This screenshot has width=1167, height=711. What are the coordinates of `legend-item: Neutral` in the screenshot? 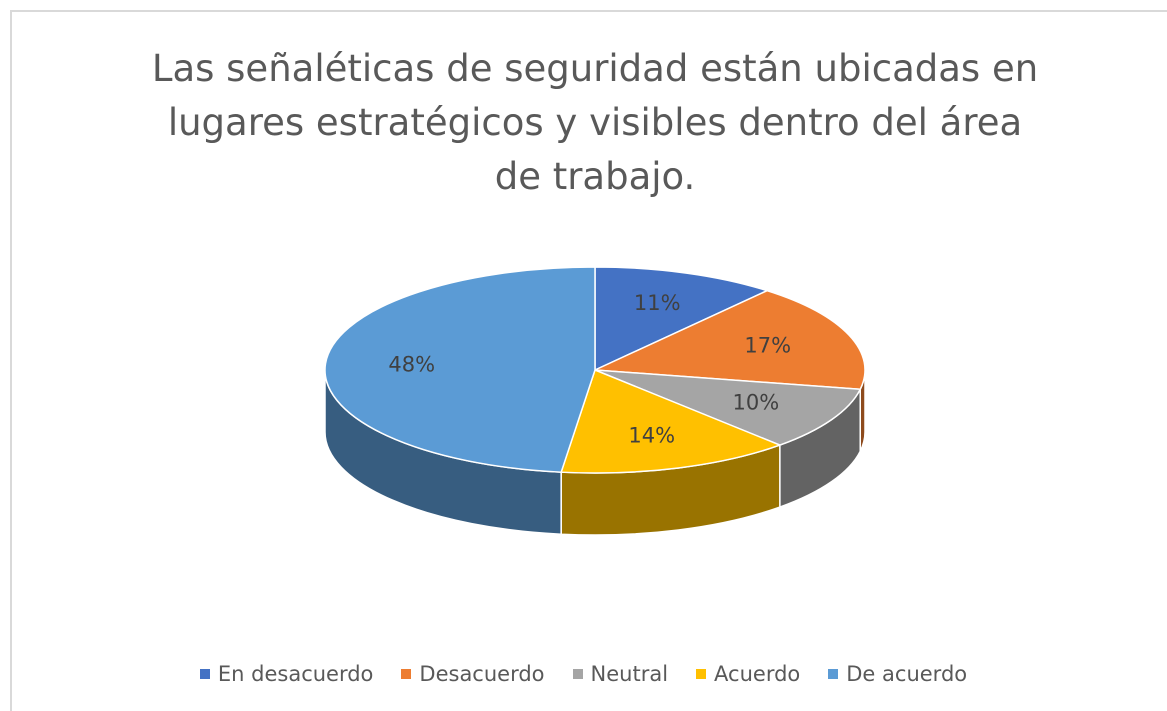 It's located at (620, 674).